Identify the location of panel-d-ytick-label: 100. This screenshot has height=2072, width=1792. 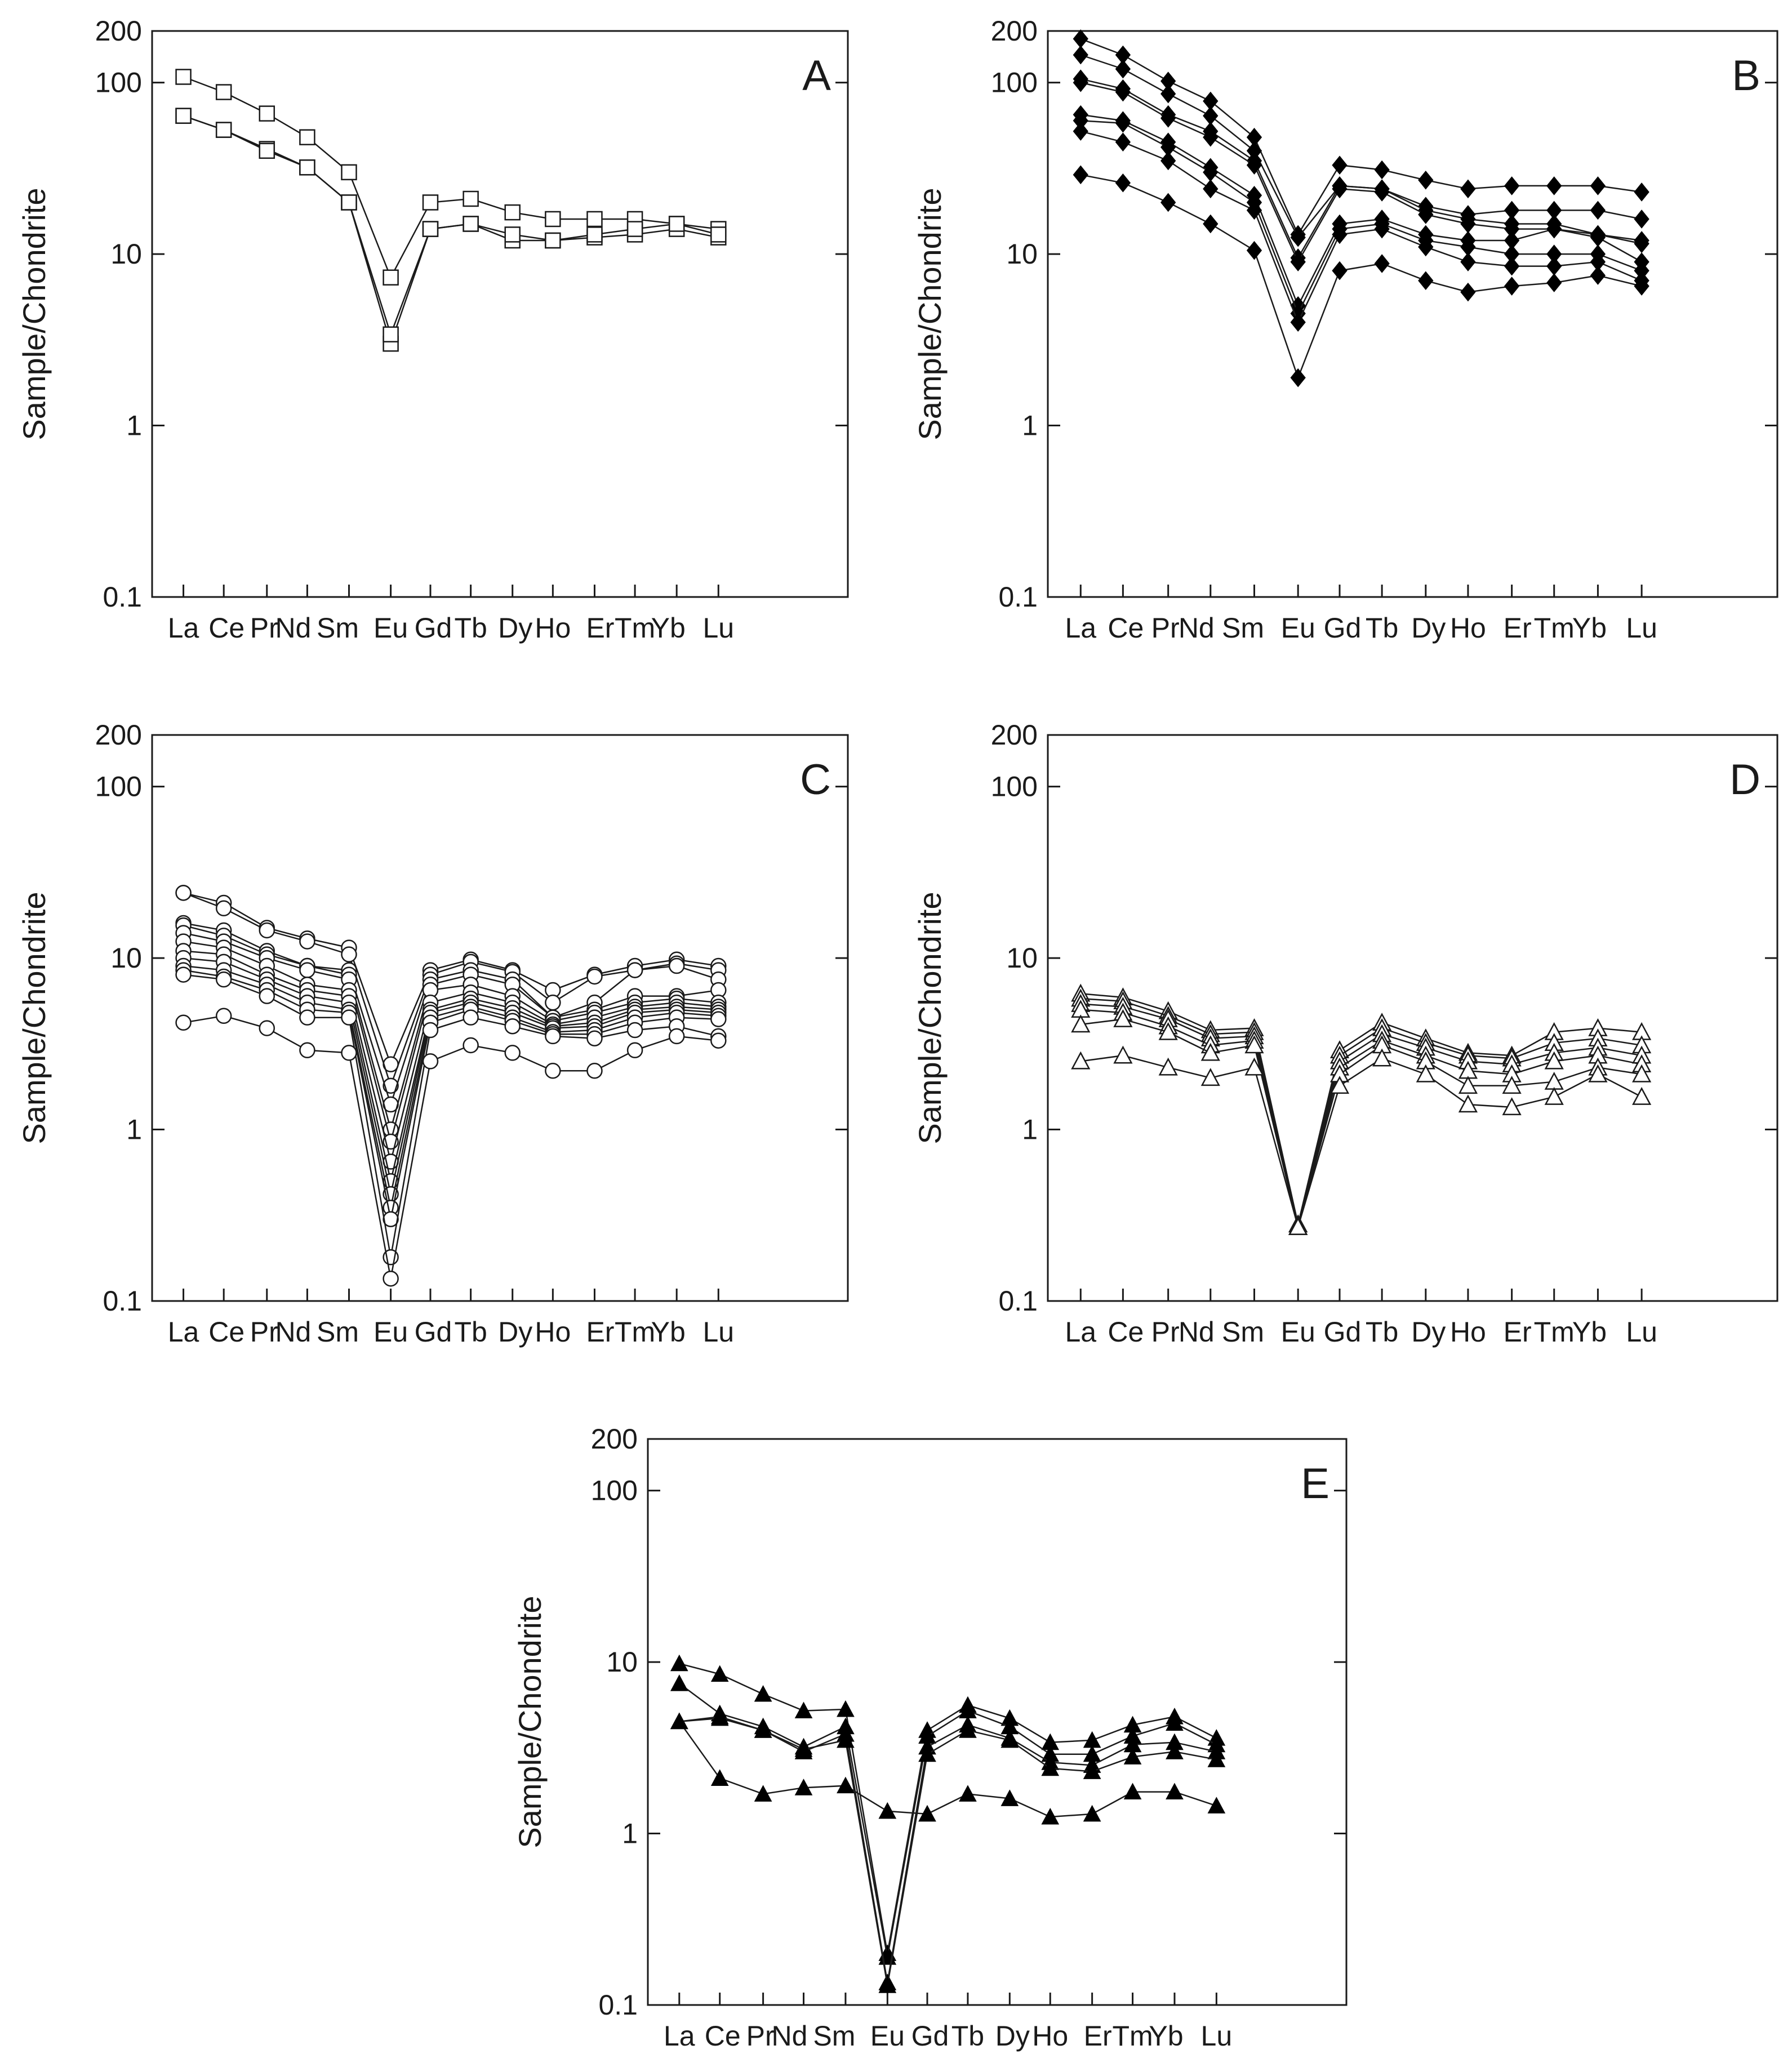
(1015, 787).